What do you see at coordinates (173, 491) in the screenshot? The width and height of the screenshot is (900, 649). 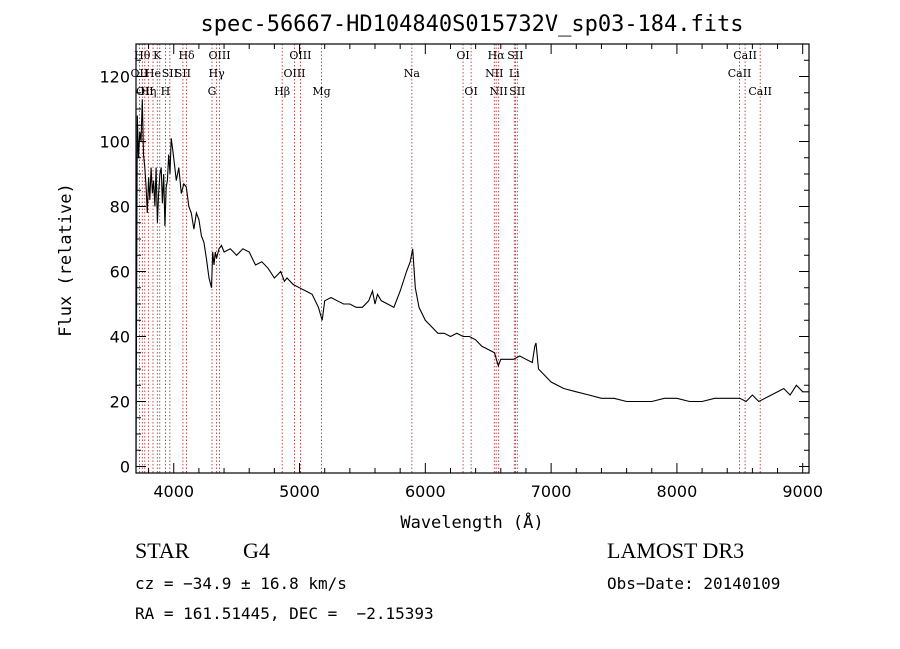 I see `x-tick-label: 4000` at bounding box center [173, 491].